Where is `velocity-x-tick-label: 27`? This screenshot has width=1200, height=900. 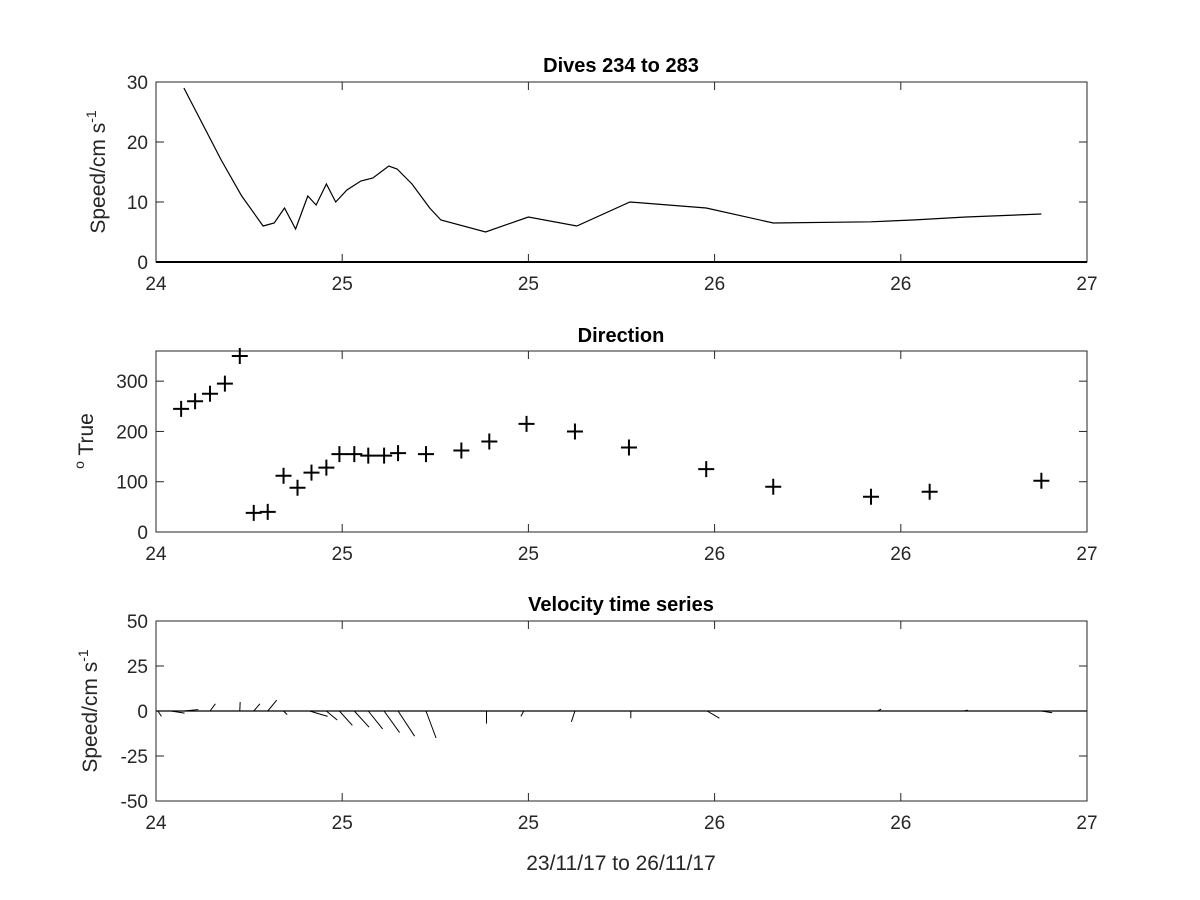
velocity-x-tick-label: 27 is located at coordinates (1086, 823).